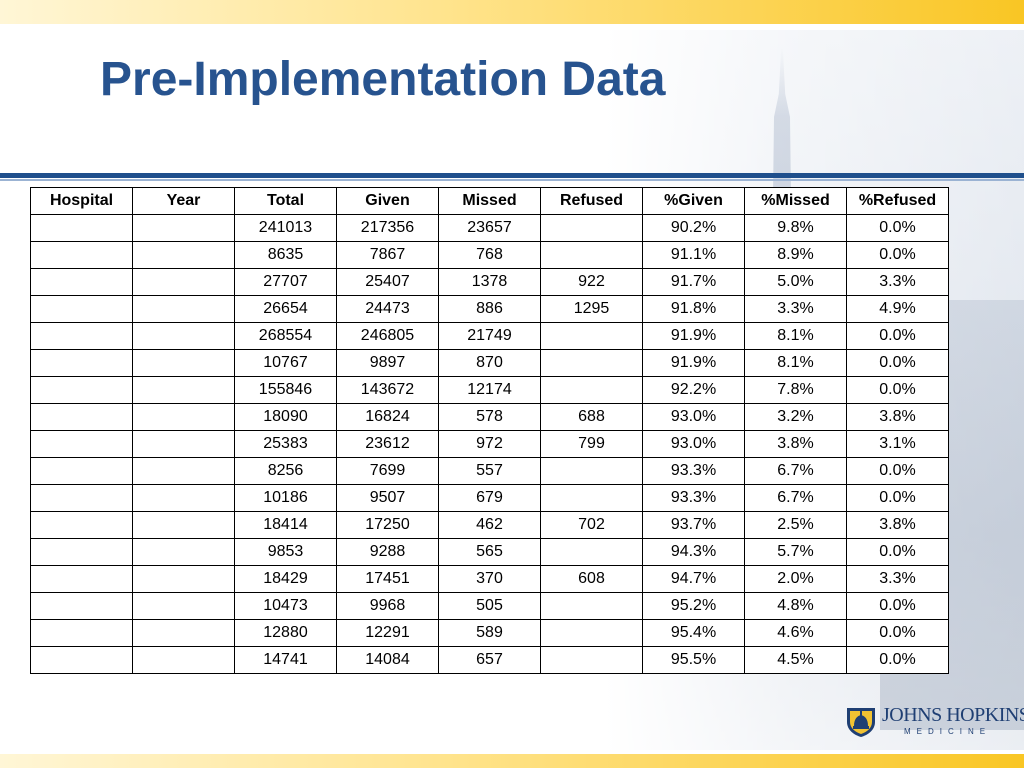 Image resolution: width=1024 pixels, height=768 pixels. I want to click on table-row: 25383 23612 972 799 93.0% 3.8% 3.1%, so click(489, 444).